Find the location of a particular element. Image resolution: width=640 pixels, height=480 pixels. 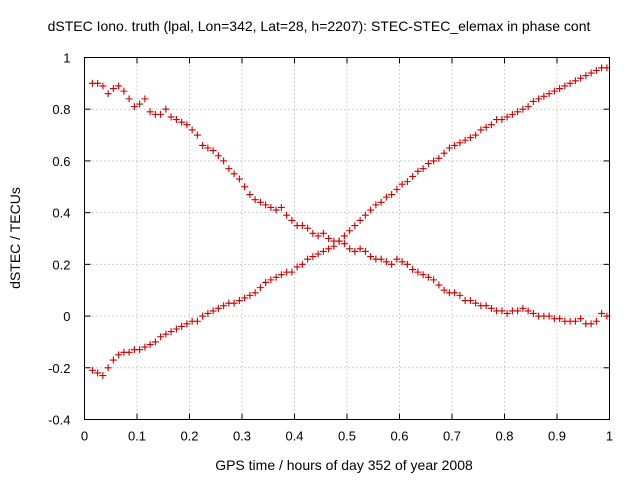

y-tick-label: 0.6 is located at coordinates (61, 161).